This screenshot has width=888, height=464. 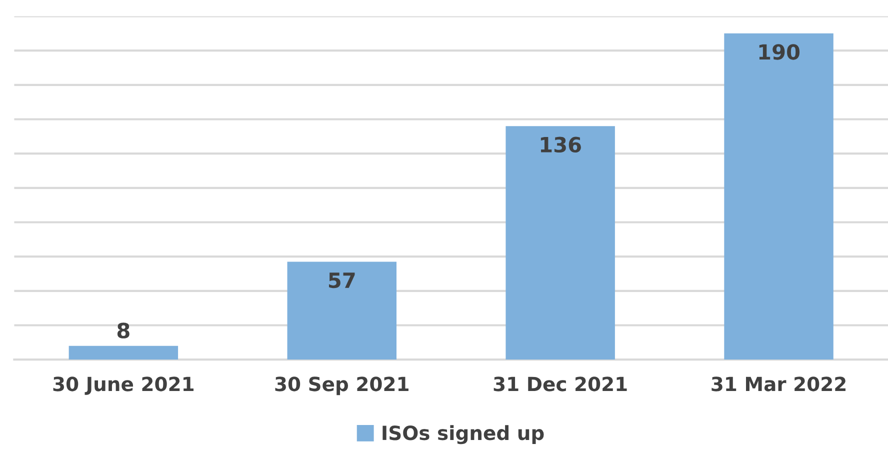 I want to click on x-tick-label: 30 June 2021, so click(x=123, y=385).